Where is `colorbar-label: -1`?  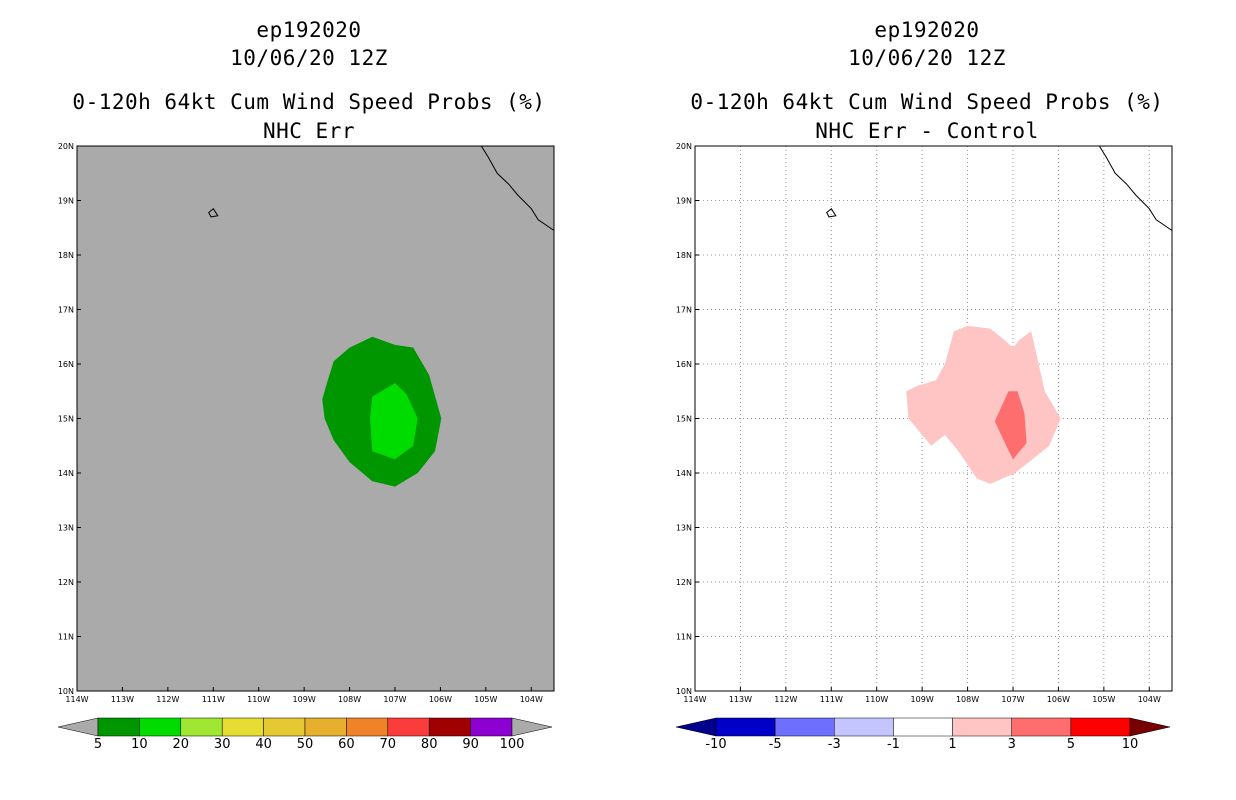 colorbar-label: -1 is located at coordinates (893, 744).